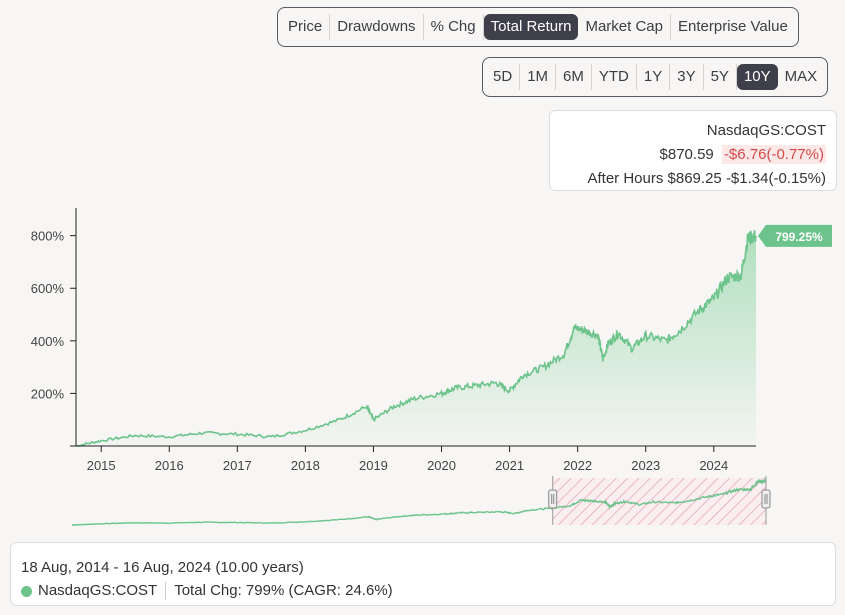  What do you see at coordinates (305, 465) in the screenshot?
I see `x-tick-label: 2018` at bounding box center [305, 465].